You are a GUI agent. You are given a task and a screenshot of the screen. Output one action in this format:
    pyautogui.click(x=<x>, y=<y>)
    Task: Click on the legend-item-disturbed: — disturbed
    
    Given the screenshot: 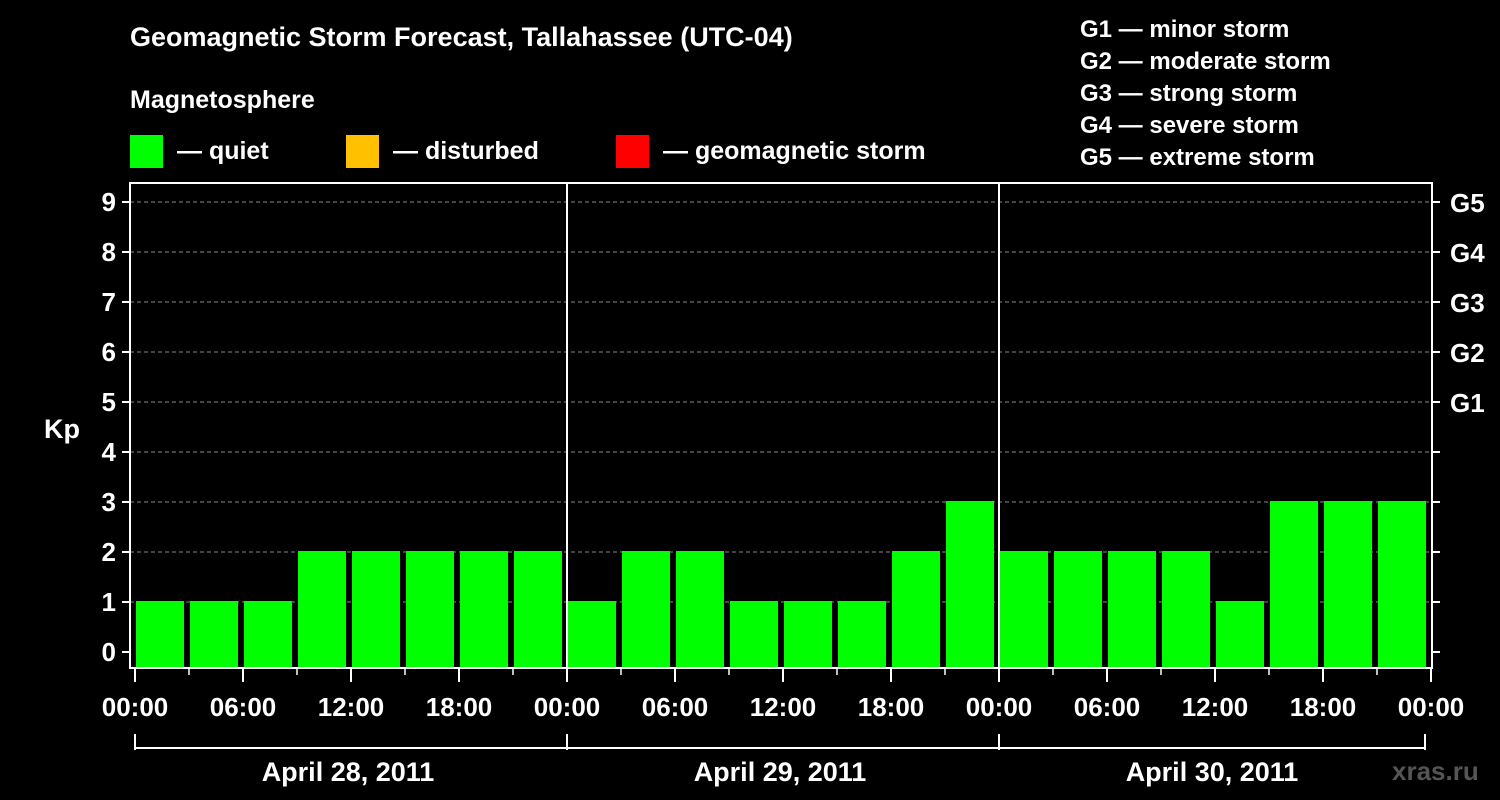 What is the action you would take?
    pyautogui.click(x=442, y=151)
    